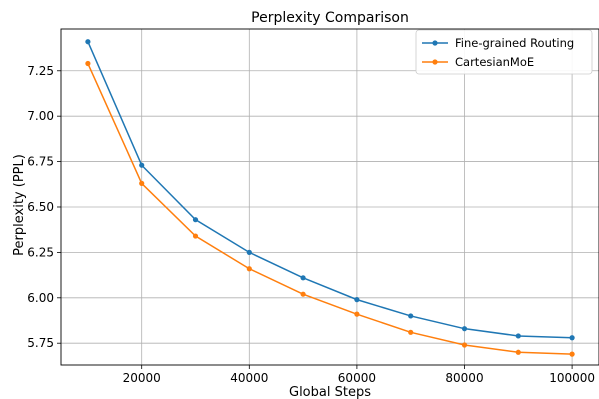 This screenshot has height=399, width=599. I want to click on x-axis-title: Global Steps, so click(330, 392).